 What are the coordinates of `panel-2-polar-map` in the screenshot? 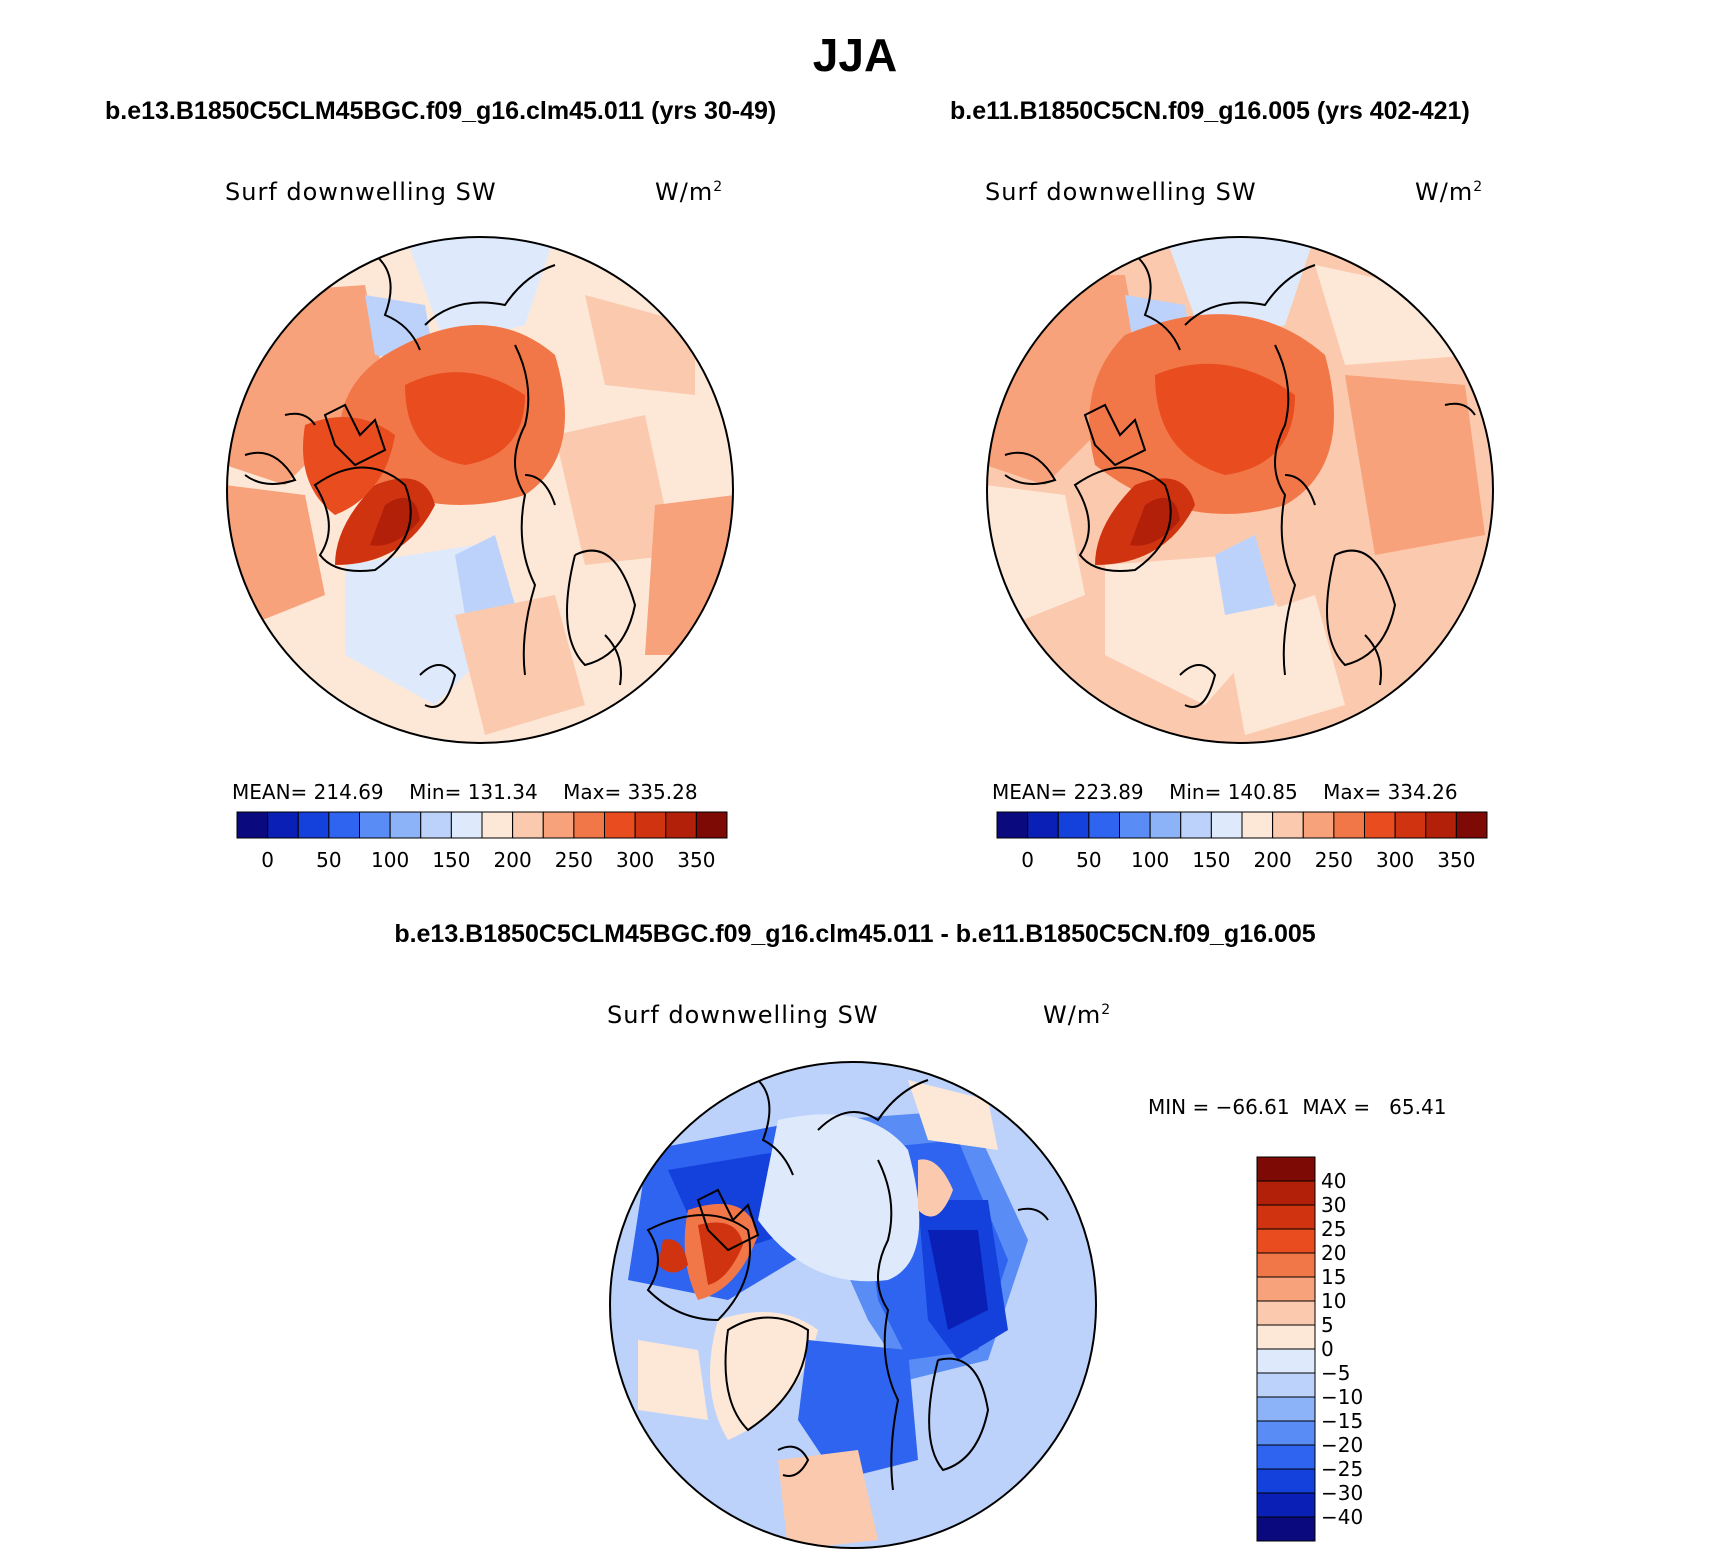 It's located at (1240, 490).